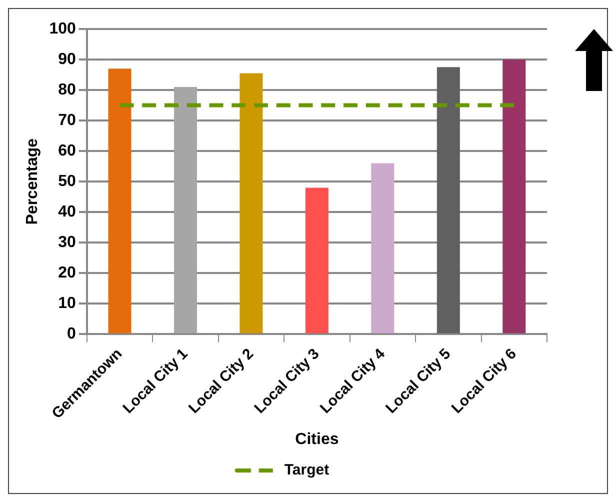 Image resolution: width=616 pixels, height=502 pixels. Describe the element at coordinates (33, 181) in the screenshot. I see `y-axis-title: Percentage` at that location.